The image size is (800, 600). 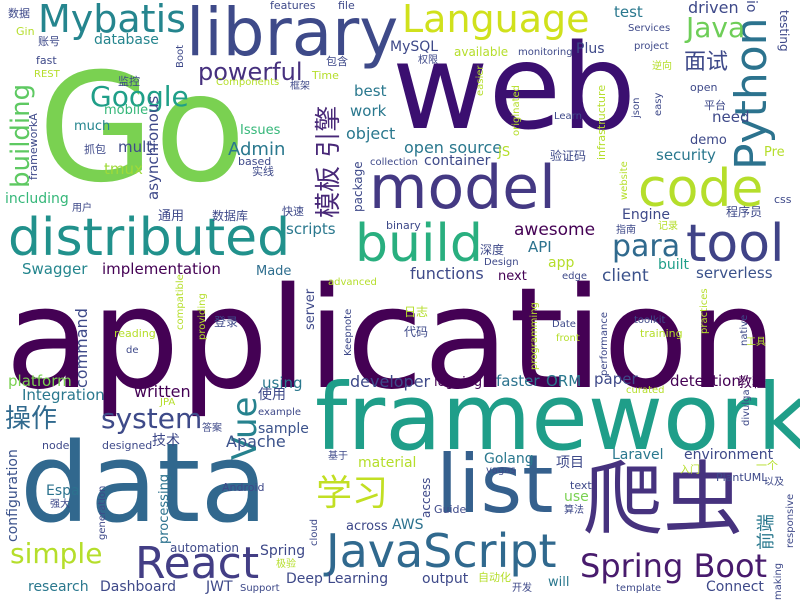 I want to click on word-apache: Apache, so click(x=256, y=441).